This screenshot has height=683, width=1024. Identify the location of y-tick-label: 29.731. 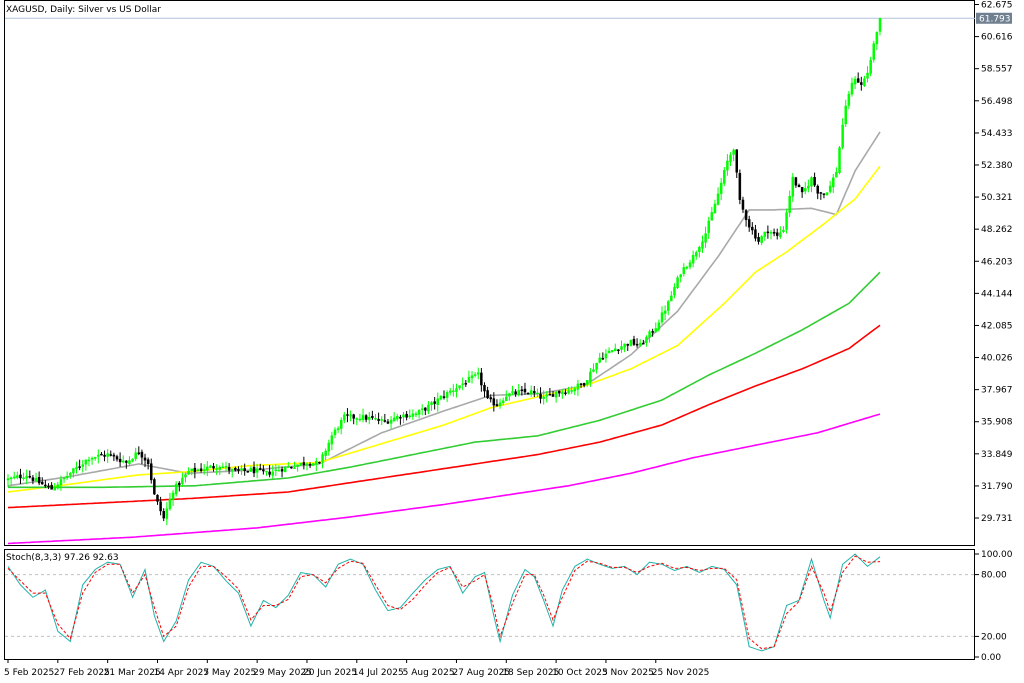
(997, 519).